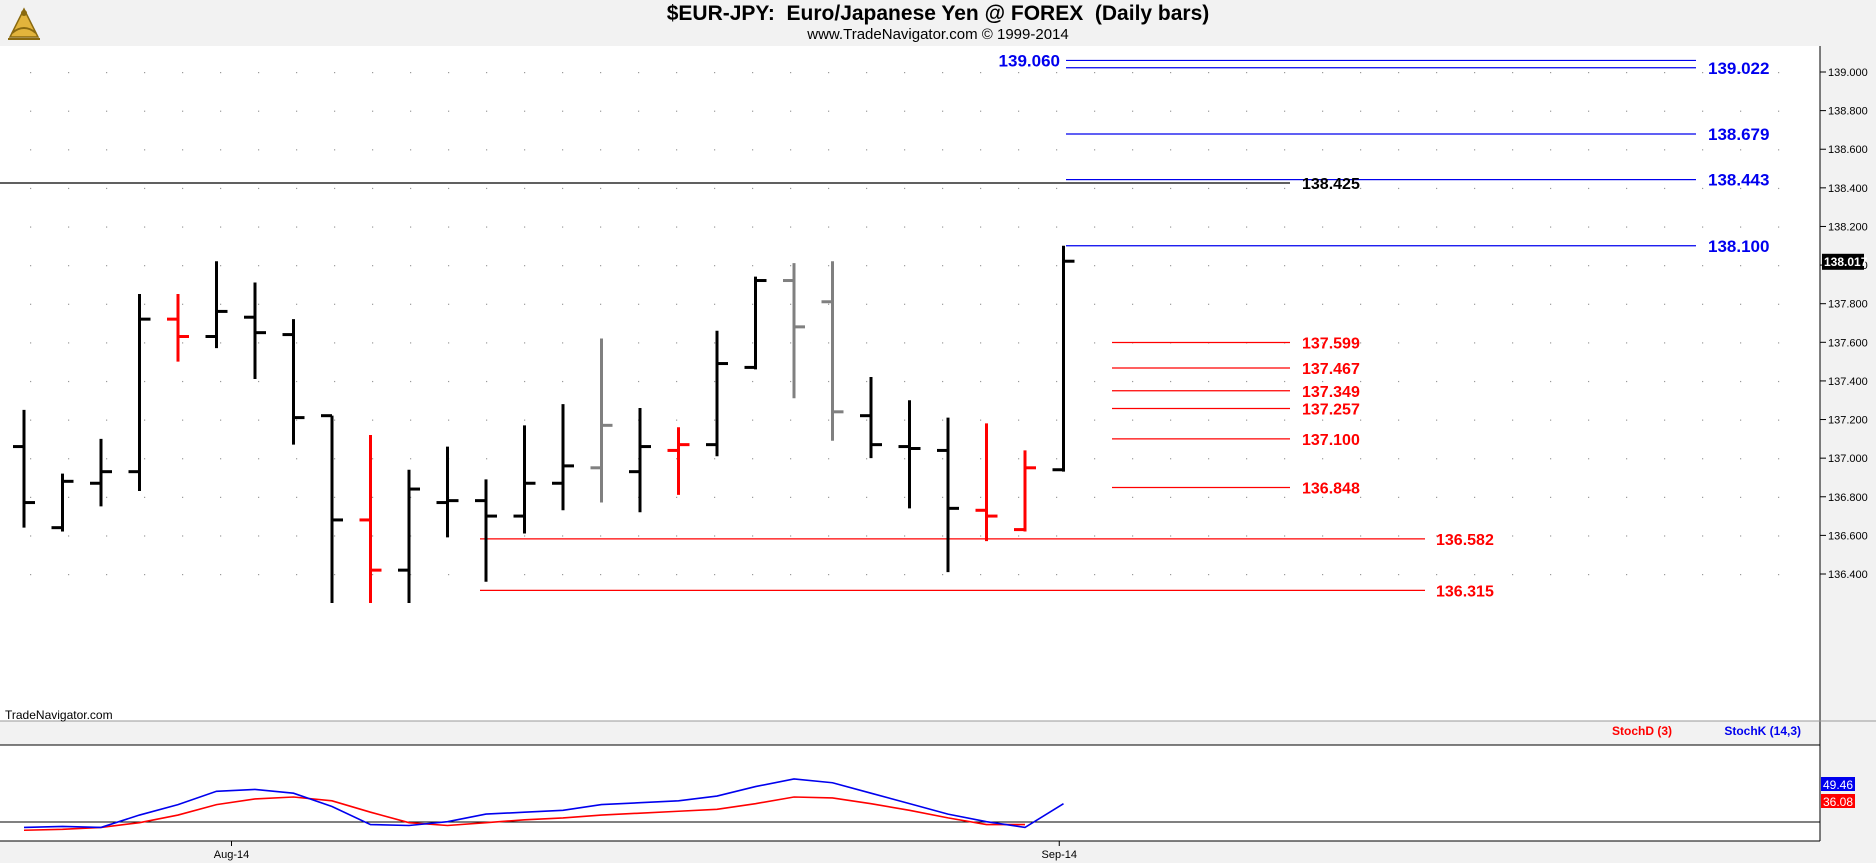 The height and width of the screenshot is (863, 1876). I want to click on stoch-d-legend: StochD (3), so click(1642, 731).